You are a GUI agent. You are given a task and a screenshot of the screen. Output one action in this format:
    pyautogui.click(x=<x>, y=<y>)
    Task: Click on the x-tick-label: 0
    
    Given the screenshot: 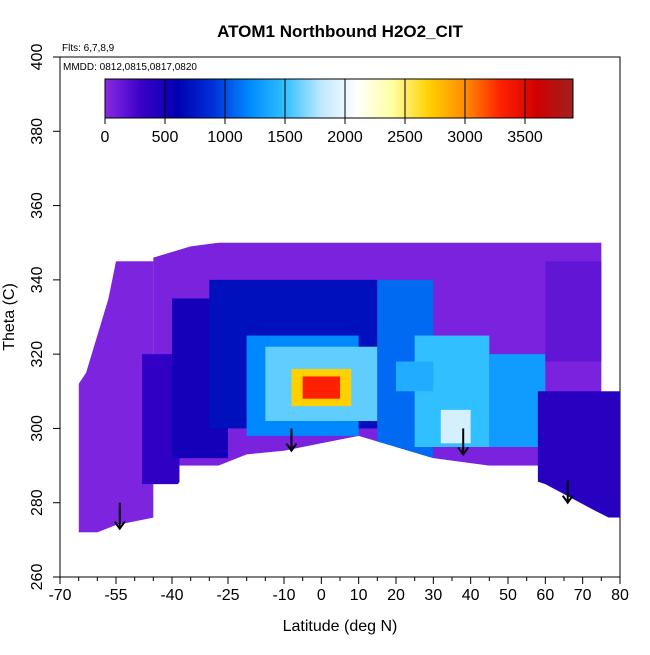 What is the action you would take?
    pyautogui.click(x=321, y=595)
    